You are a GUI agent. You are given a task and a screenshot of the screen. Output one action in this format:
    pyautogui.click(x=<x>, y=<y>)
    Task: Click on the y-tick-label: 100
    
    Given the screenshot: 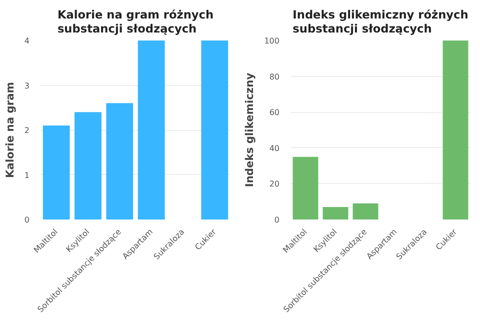 What is the action you would take?
    pyautogui.click(x=272, y=41)
    